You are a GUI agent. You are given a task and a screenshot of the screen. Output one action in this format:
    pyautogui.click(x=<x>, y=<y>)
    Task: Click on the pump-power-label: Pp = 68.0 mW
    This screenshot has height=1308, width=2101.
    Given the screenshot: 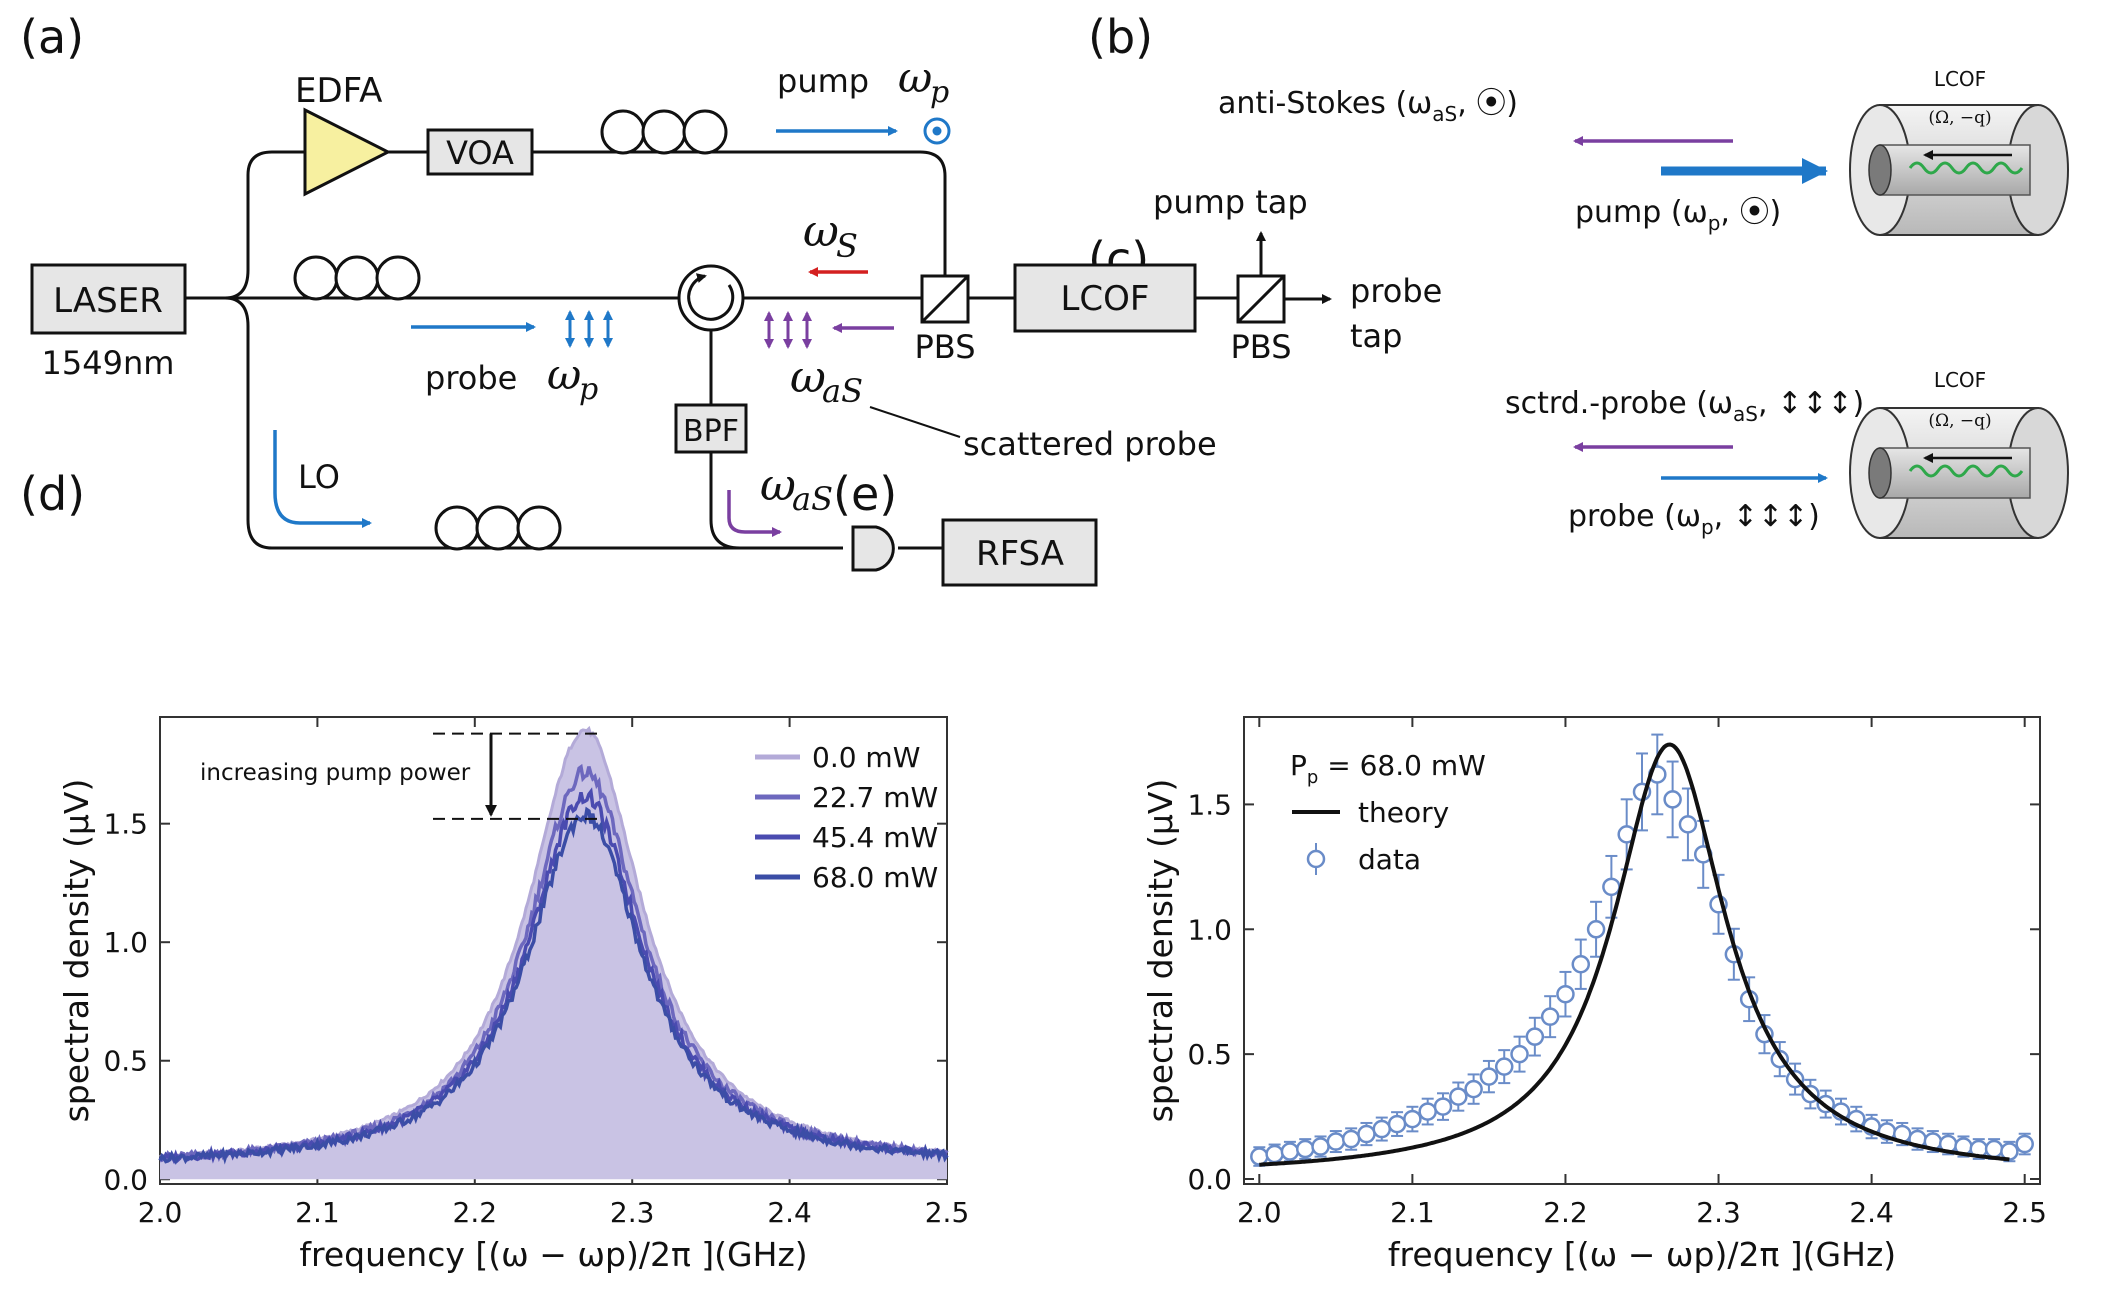 What is the action you would take?
    pyautogui.click(x=1388, y=768)
    